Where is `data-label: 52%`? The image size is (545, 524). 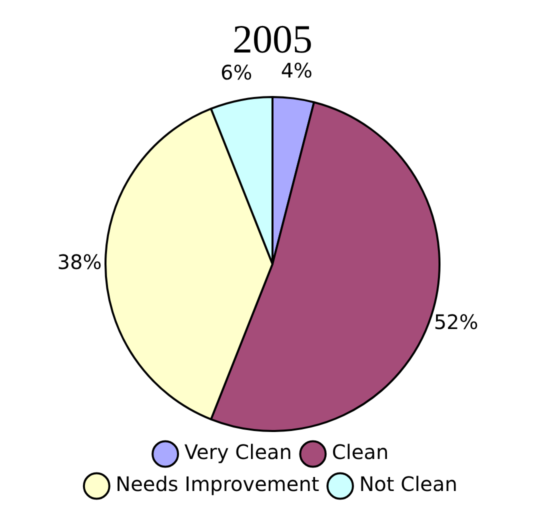
data-label: 52% is located at coordinates (456, 322).